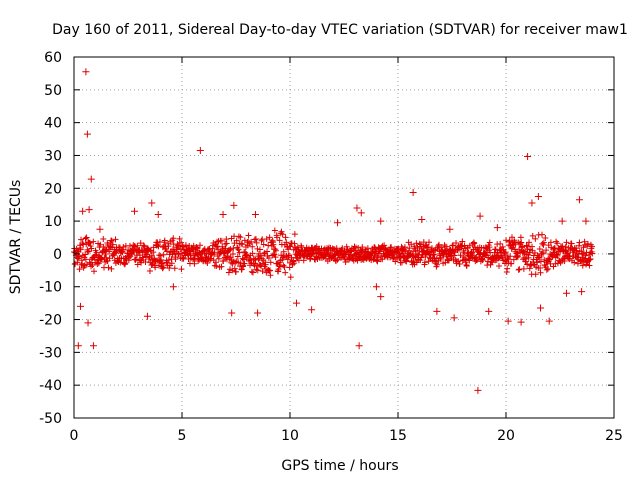  What do you see at coordinates (50, 419) in the screenshot?
I see `y-tick-label: -50` at bounding box center [50, 419].